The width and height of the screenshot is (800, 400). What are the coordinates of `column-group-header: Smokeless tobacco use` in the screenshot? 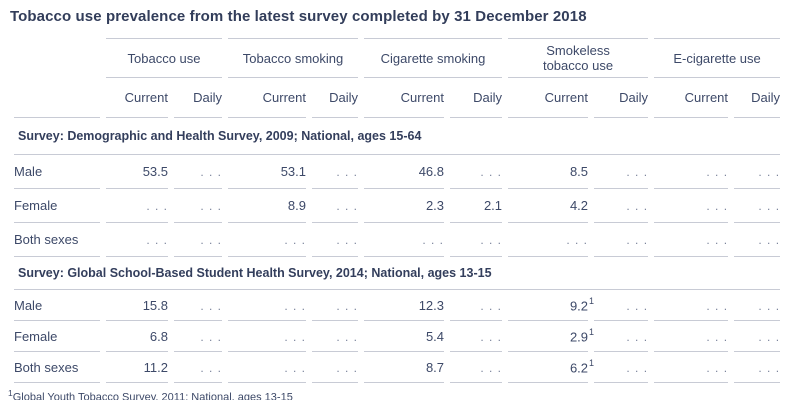 It's located at (578, 58).